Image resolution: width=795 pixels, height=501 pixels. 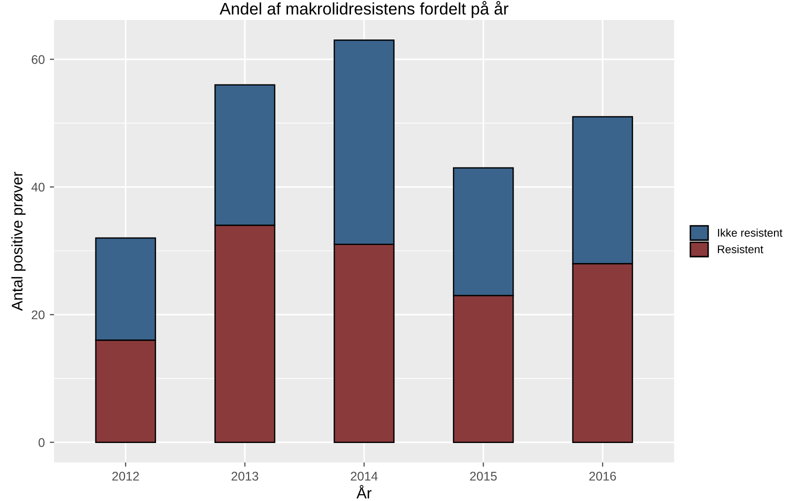 What do you see at coordinates (750, 232) in the screenshot?
I see `legend-label: Ikke resistent` at bounding box center [750, 232].